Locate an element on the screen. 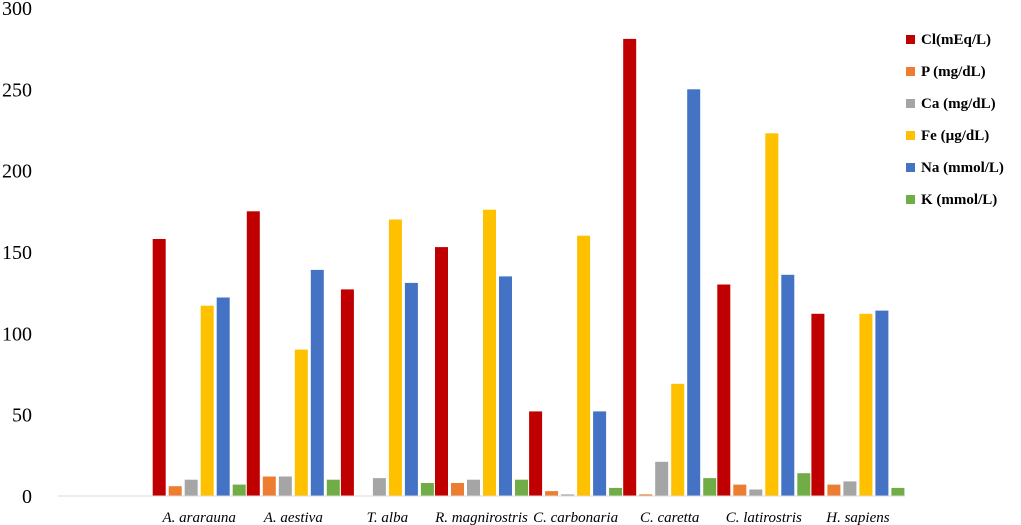 Image resolution: width=1021 pixels, height=525 pixels. x-tick-label-8: H. sapiens is located at coordinates (857, 517).